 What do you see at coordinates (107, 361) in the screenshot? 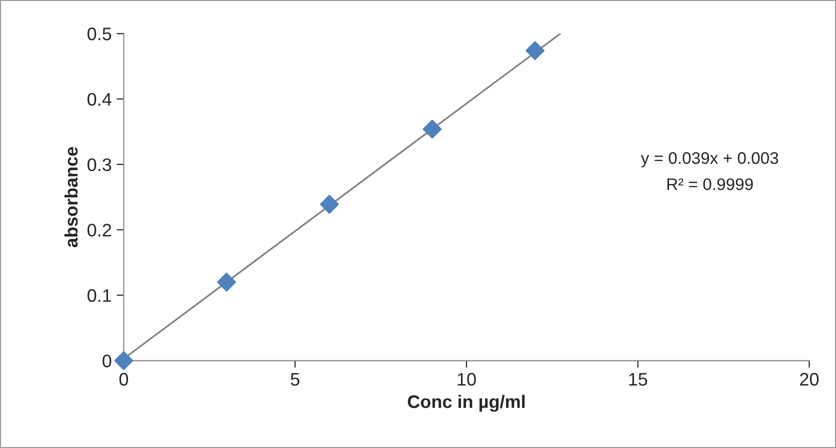
I see `y-tick-label: 0` at bounding box center [107, 361].